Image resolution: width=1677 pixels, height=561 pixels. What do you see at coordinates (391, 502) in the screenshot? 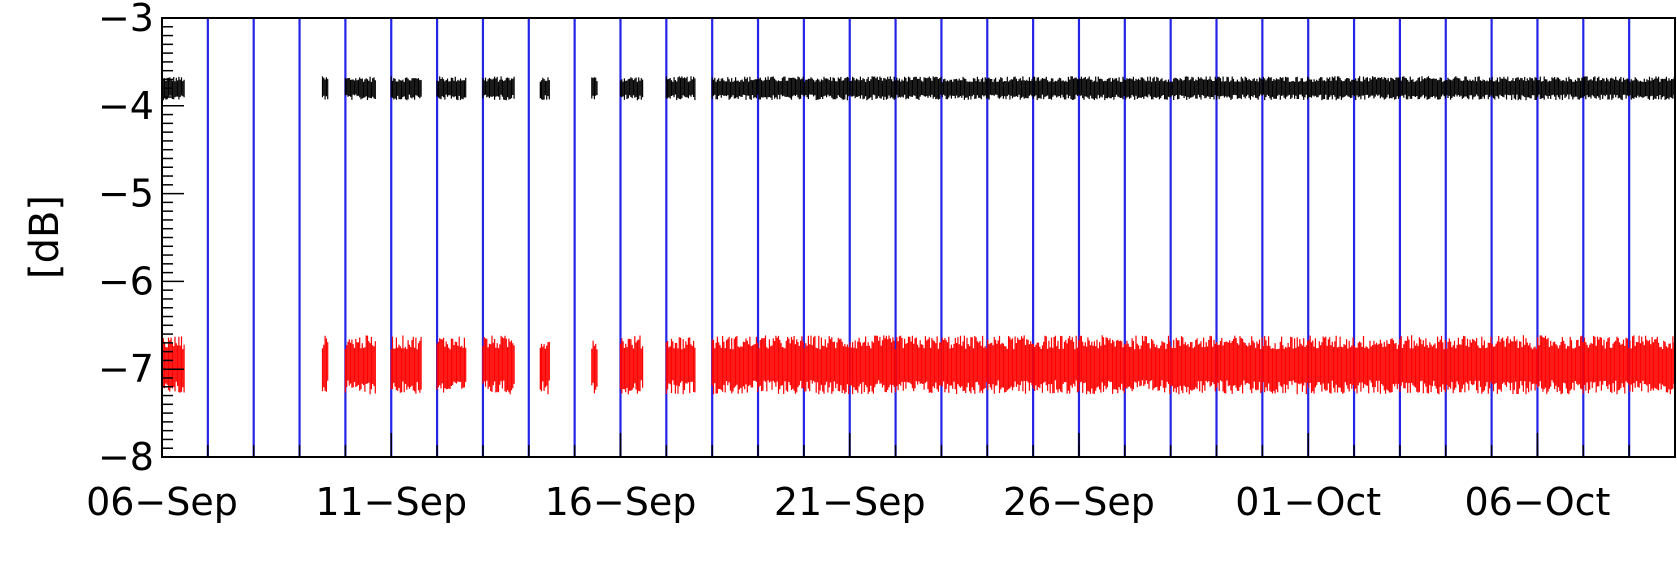
I see `x-tick-label: 11−Sep` at bounding box center [391, 502].